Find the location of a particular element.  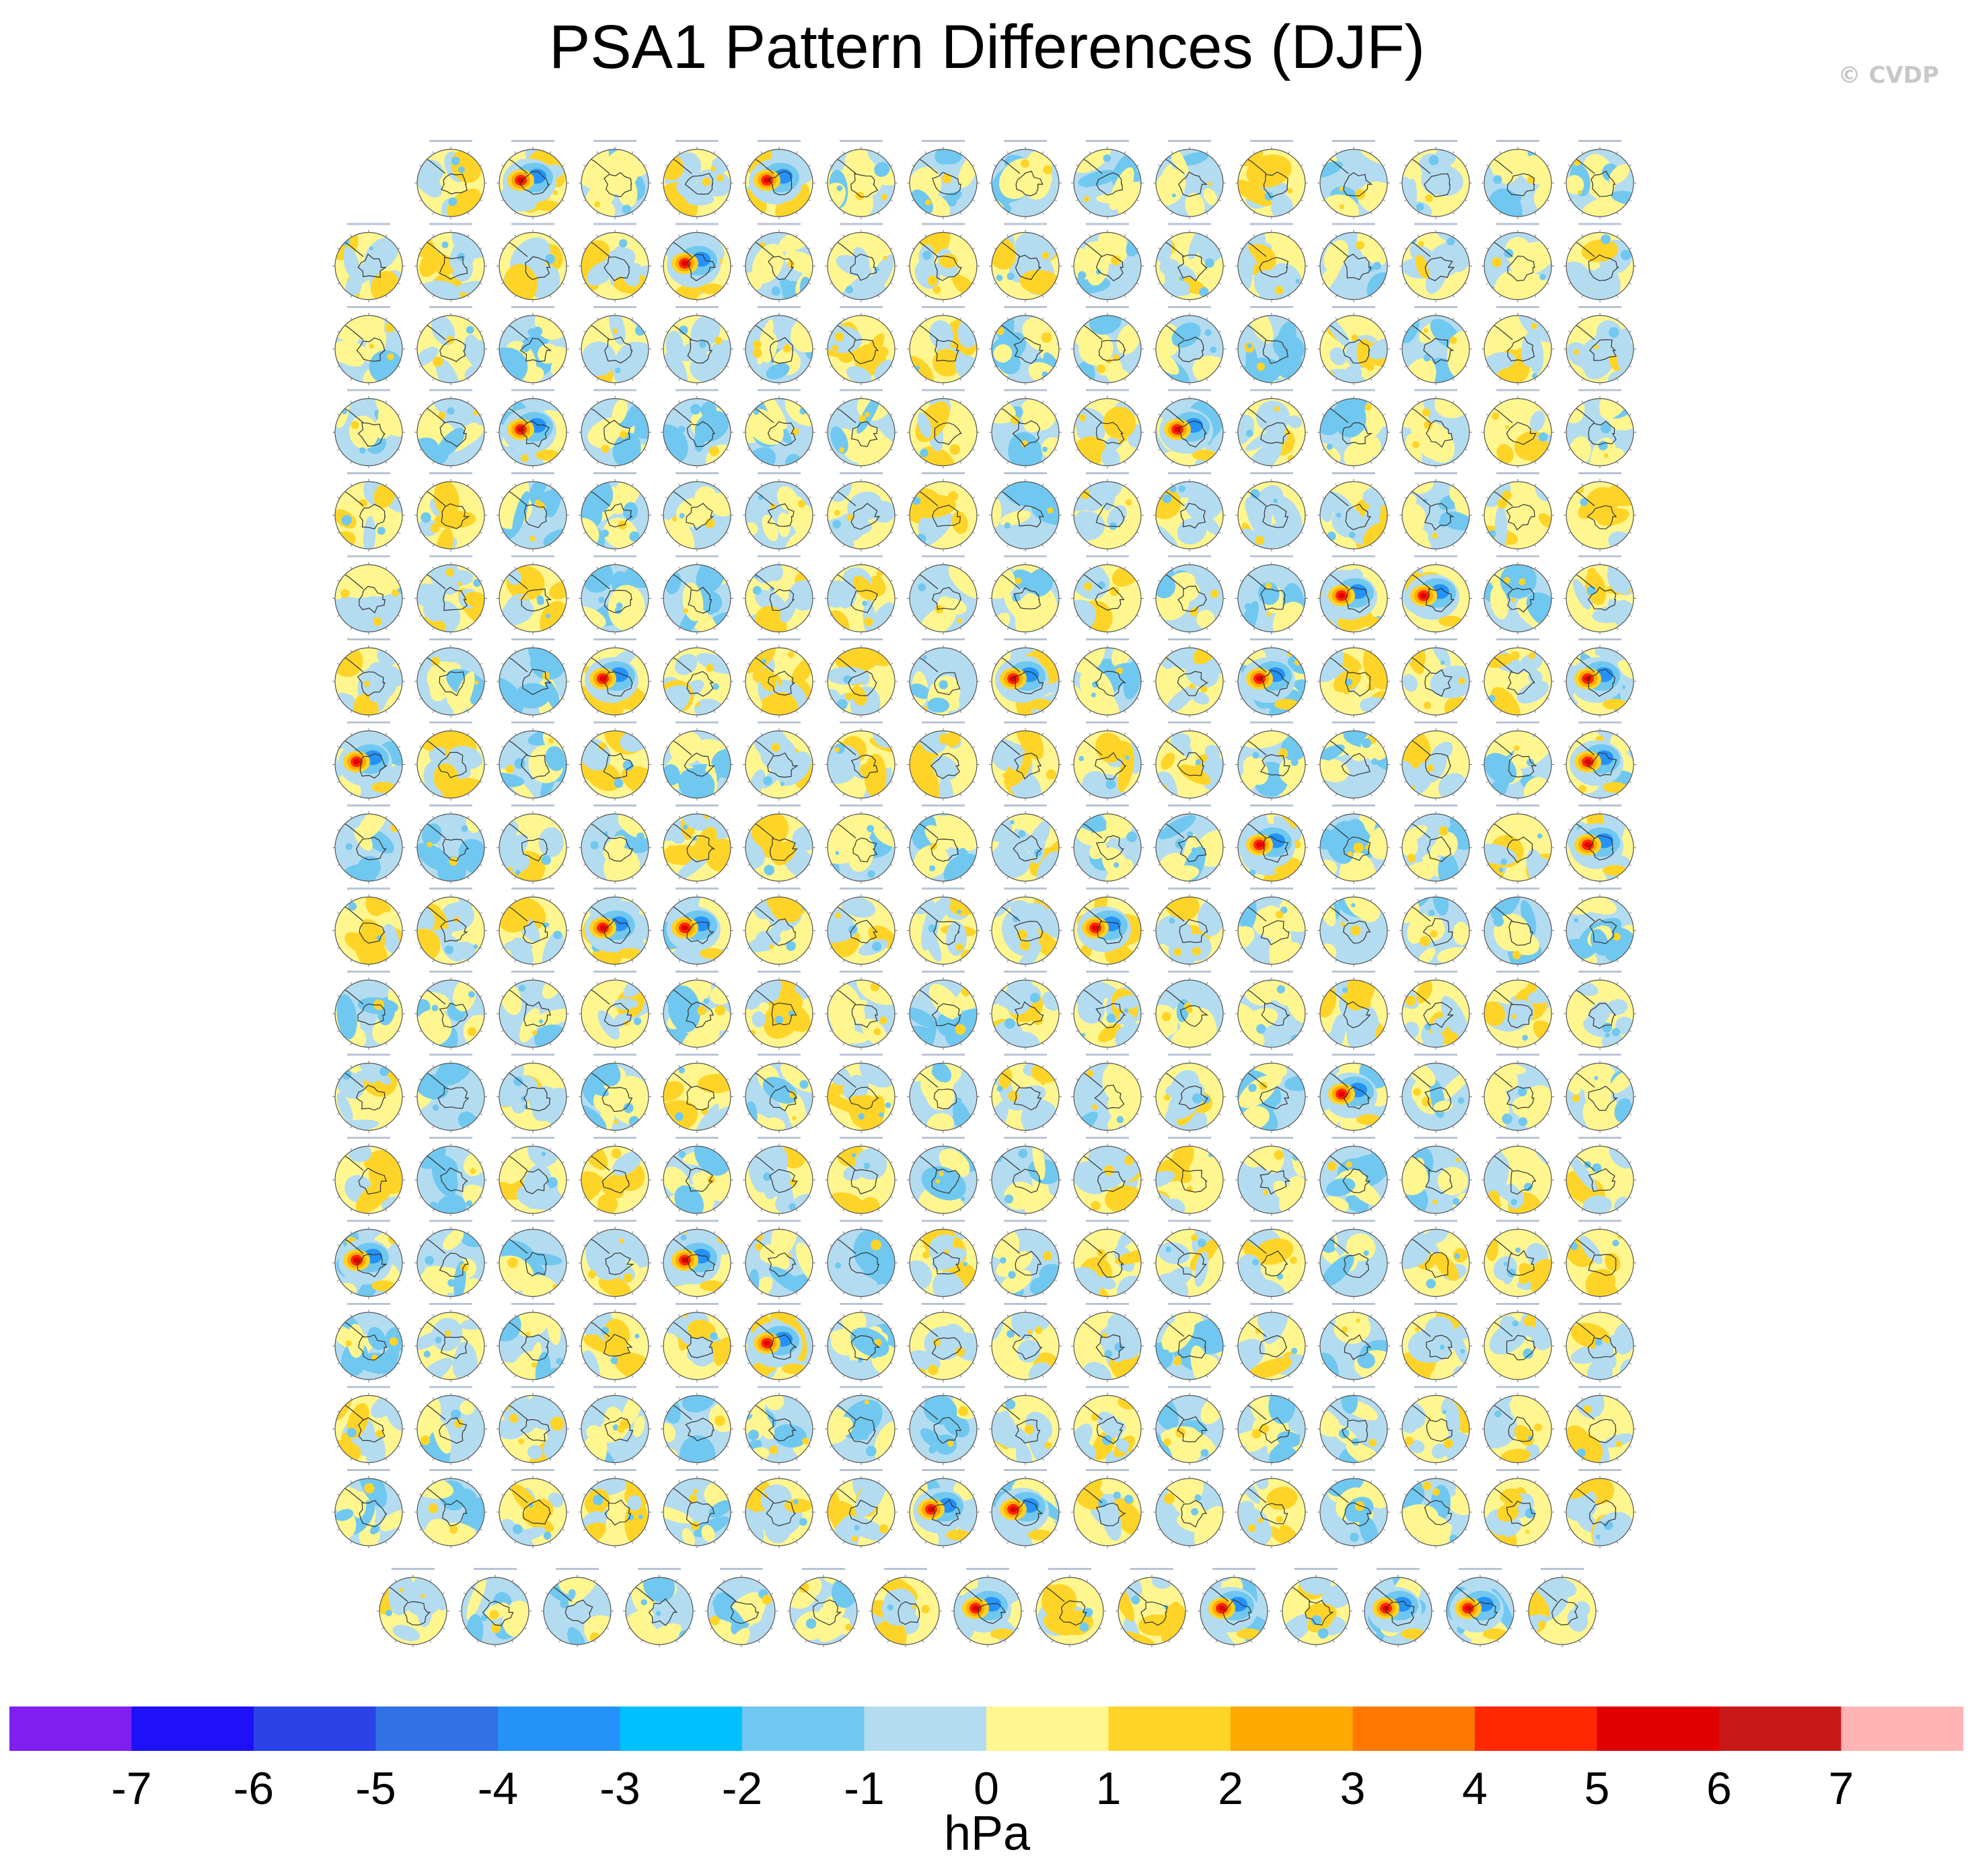

cvdp-watermark: © CVDP is located at coordinates (1888, 75).